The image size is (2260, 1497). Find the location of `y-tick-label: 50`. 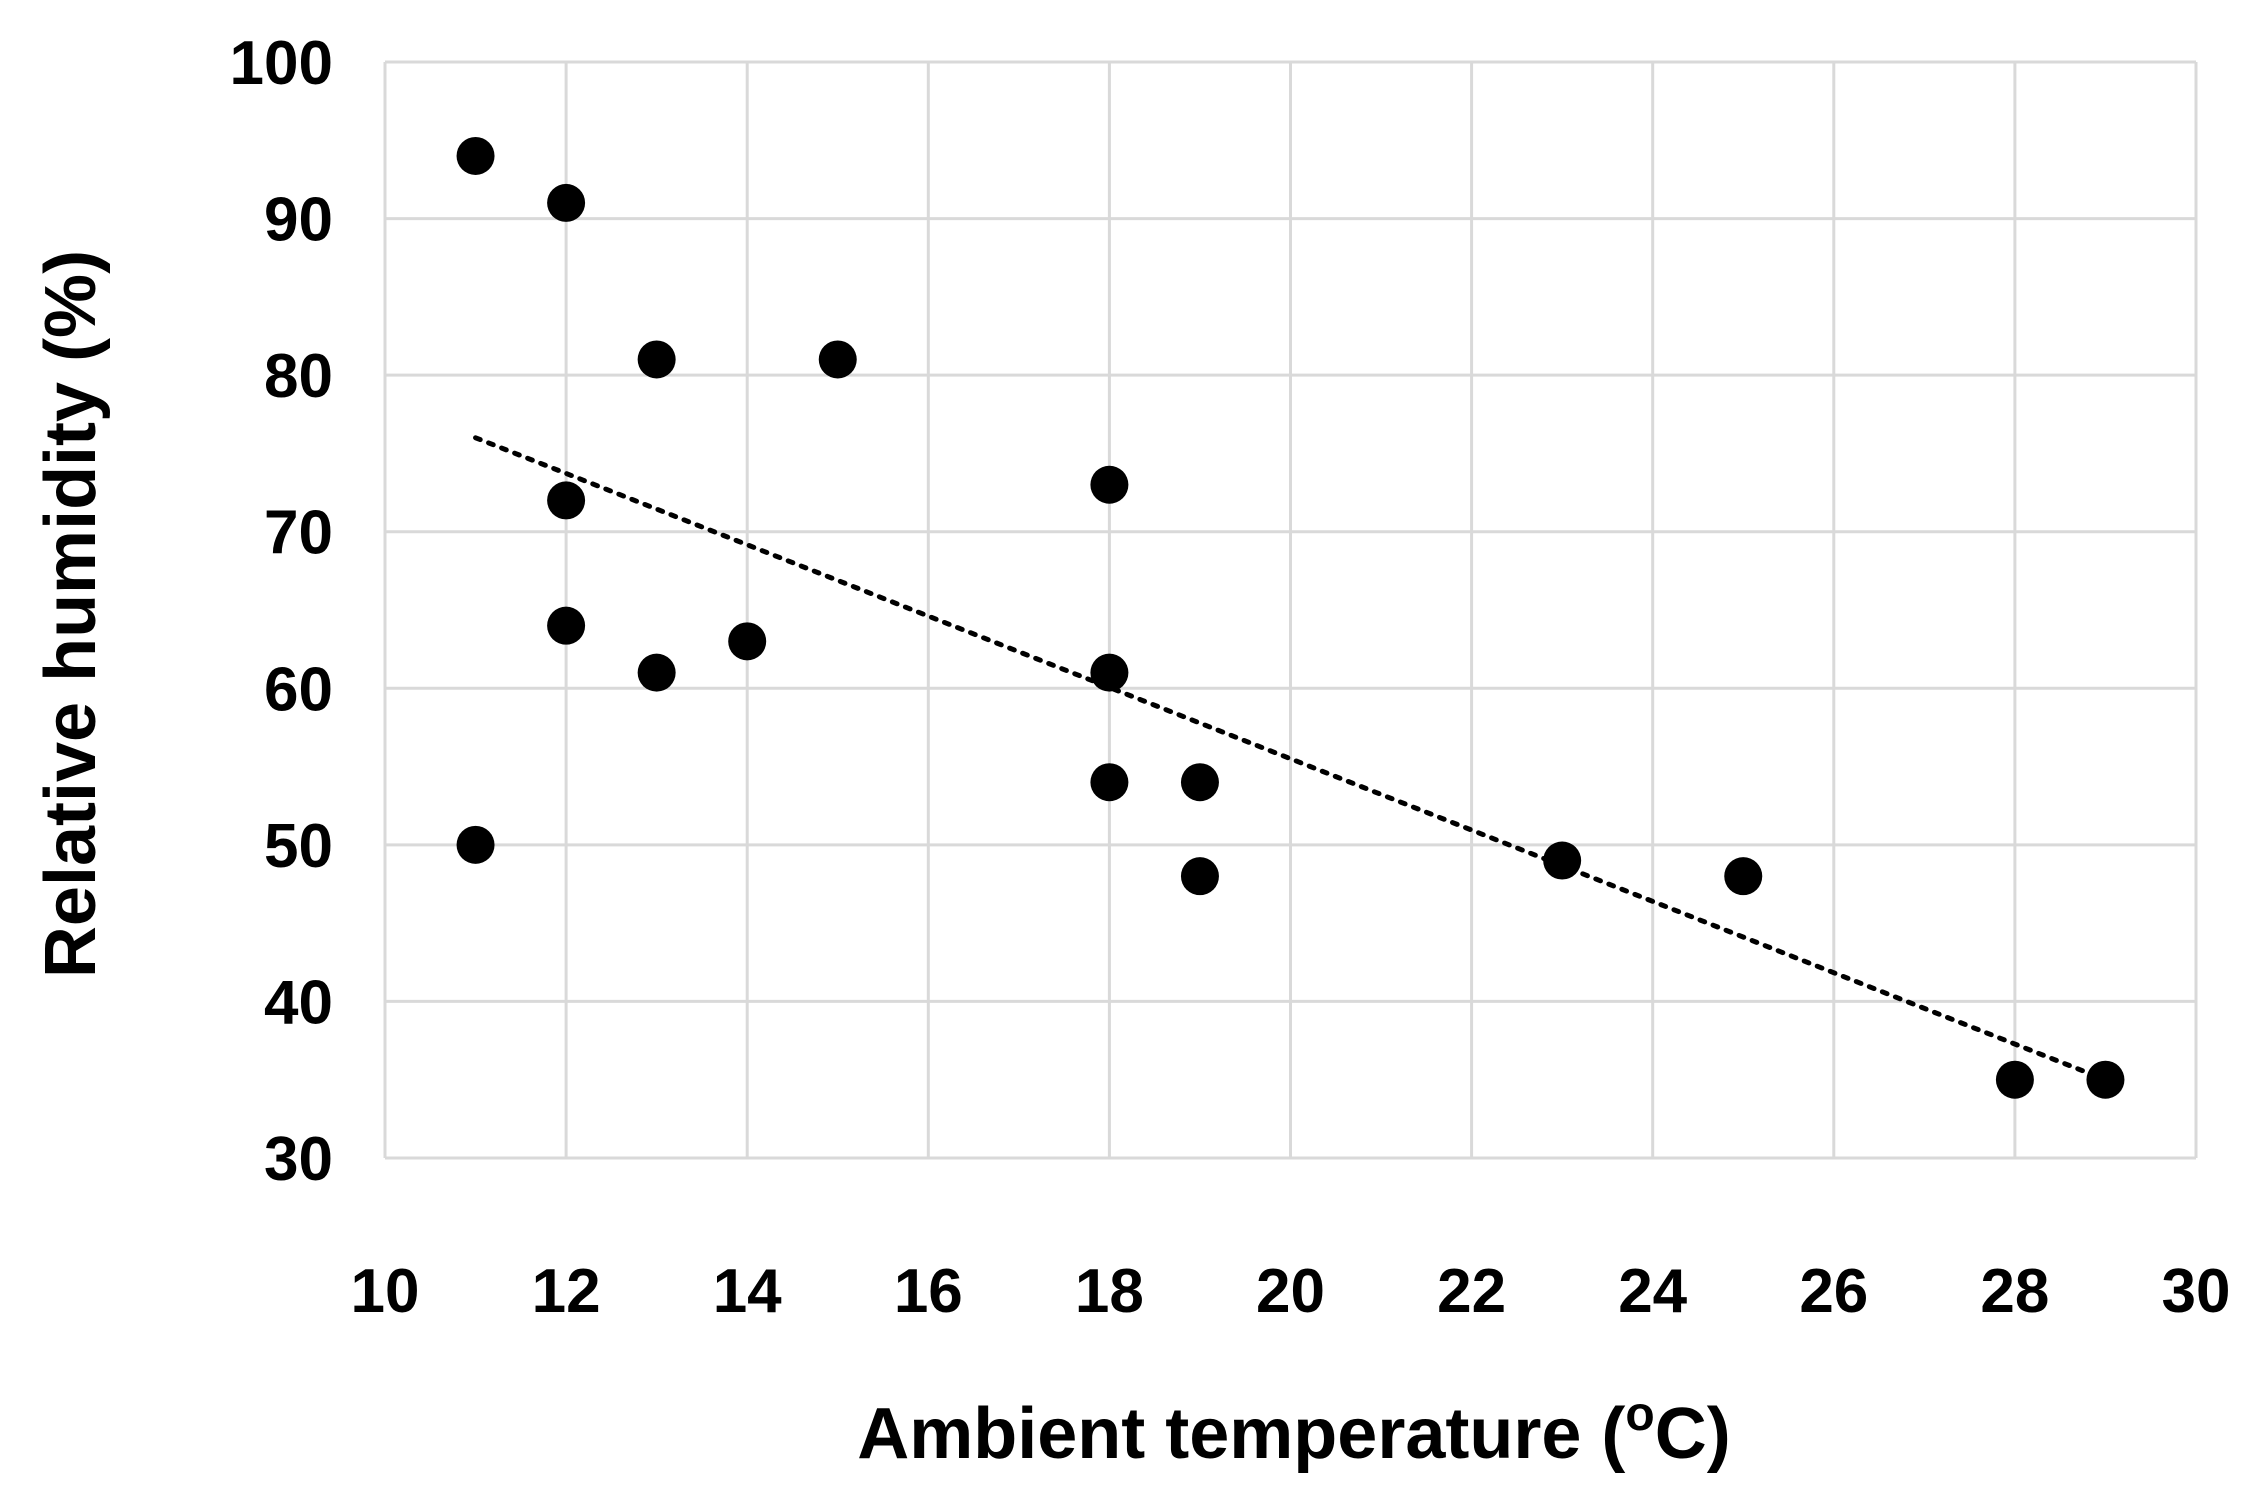

y-tick-label: 50 is located at coordinates (298, 846).